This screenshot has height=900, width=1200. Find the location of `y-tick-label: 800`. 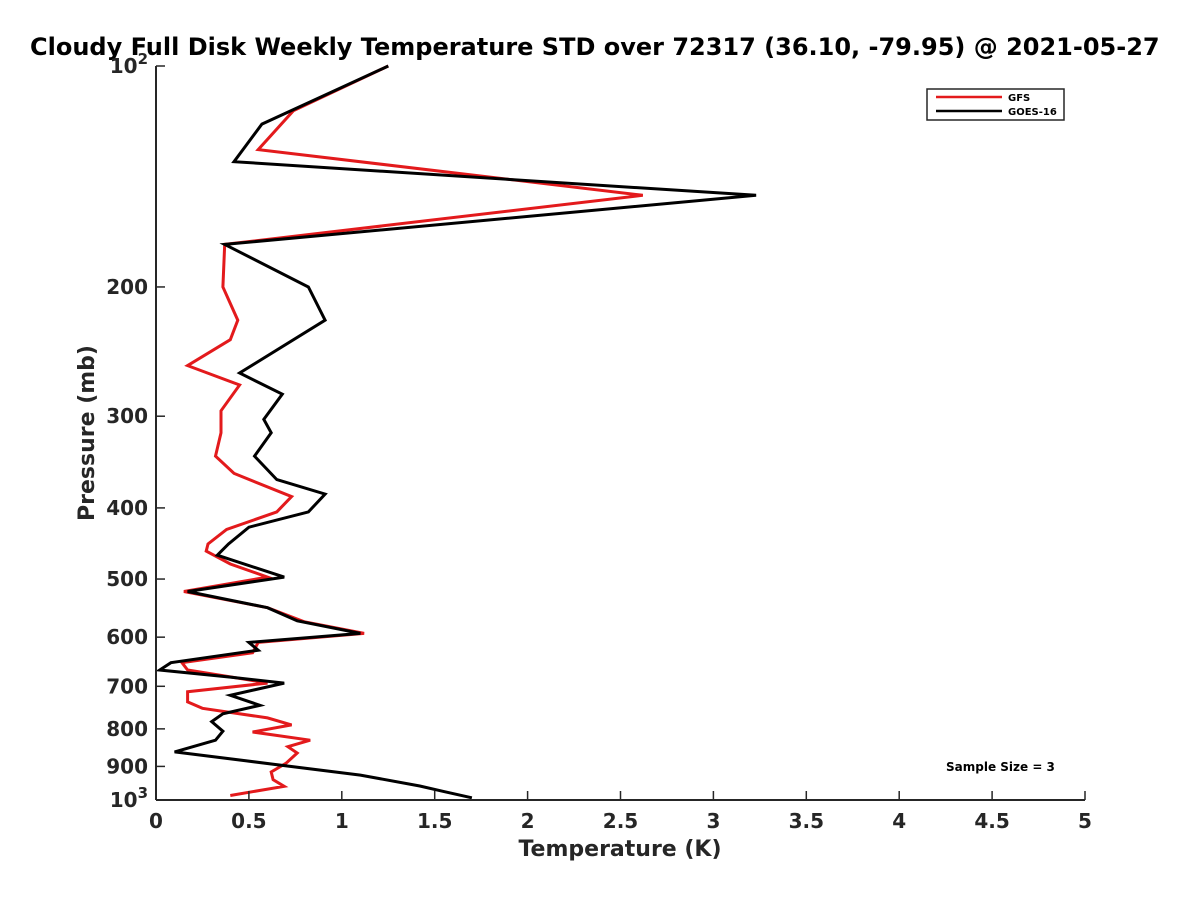

y-tick-label: 800 is located at coordinates (127, 729).